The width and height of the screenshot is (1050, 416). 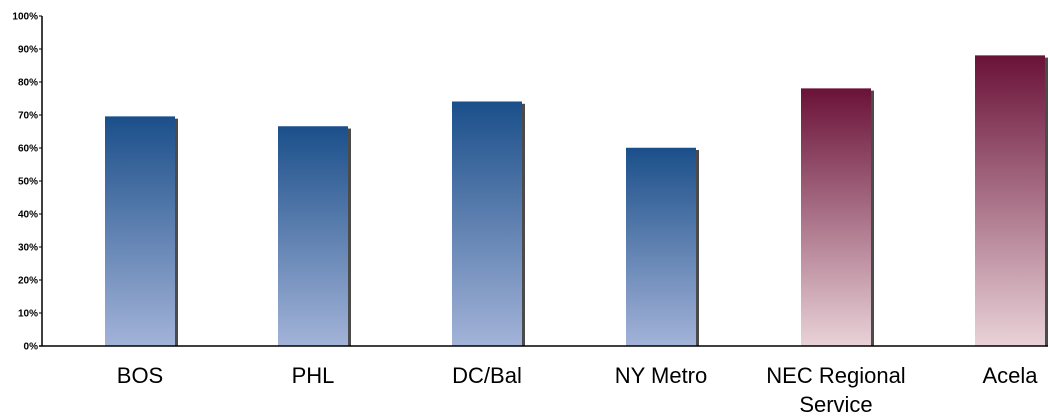 I want to click on y-tick-label: 50%, so click(x=28, y=182).